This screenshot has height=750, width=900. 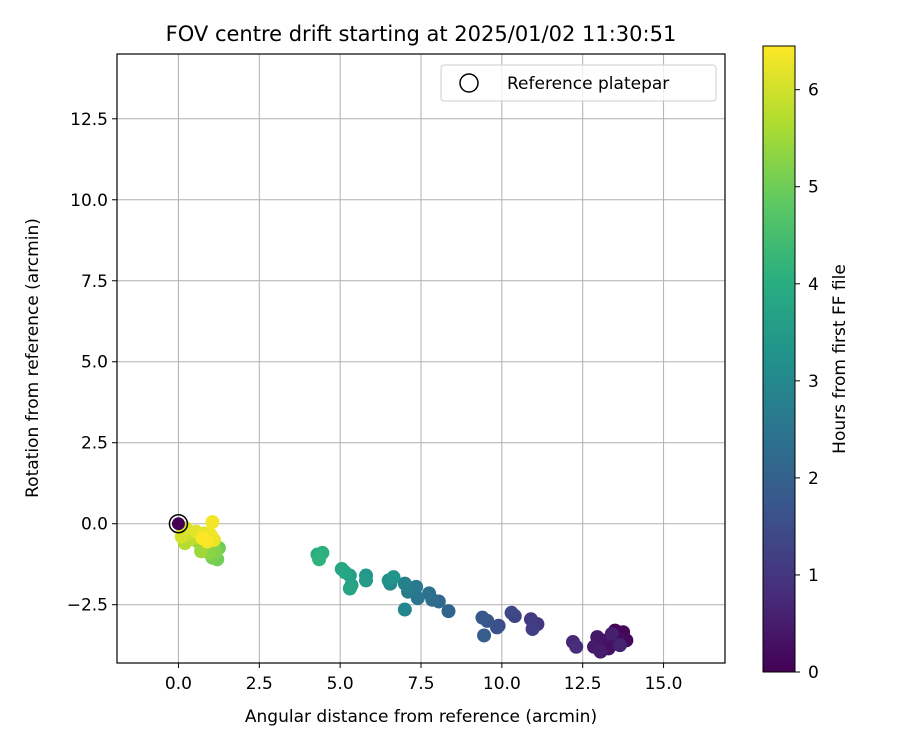 I want to click on colorbar: 0 1 2 3 4 5 6 Hours from first FF file, so click(x=806, y=364).